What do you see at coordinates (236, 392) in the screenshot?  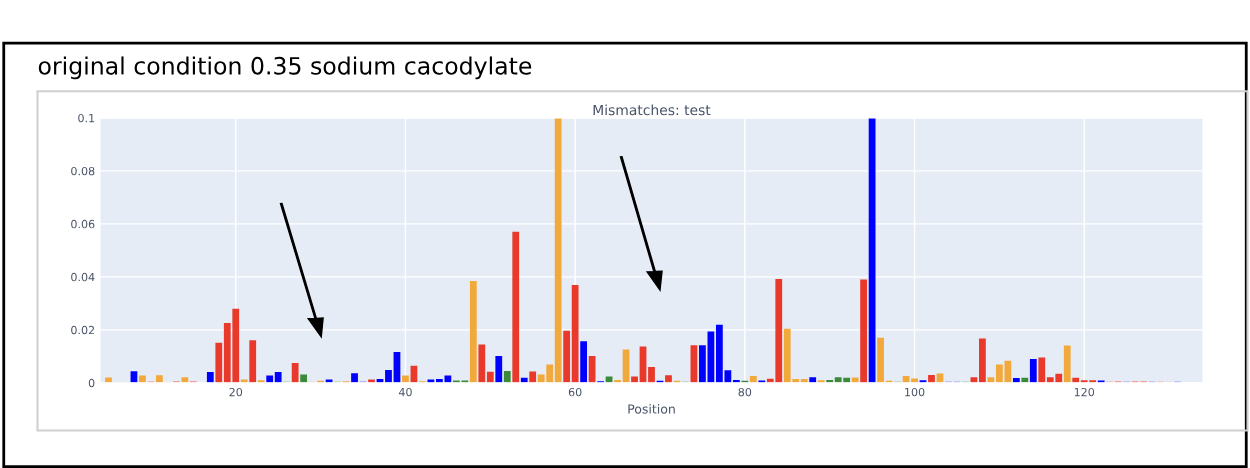 I see `x-tick-label: 20` at bounding box center [236, 392].